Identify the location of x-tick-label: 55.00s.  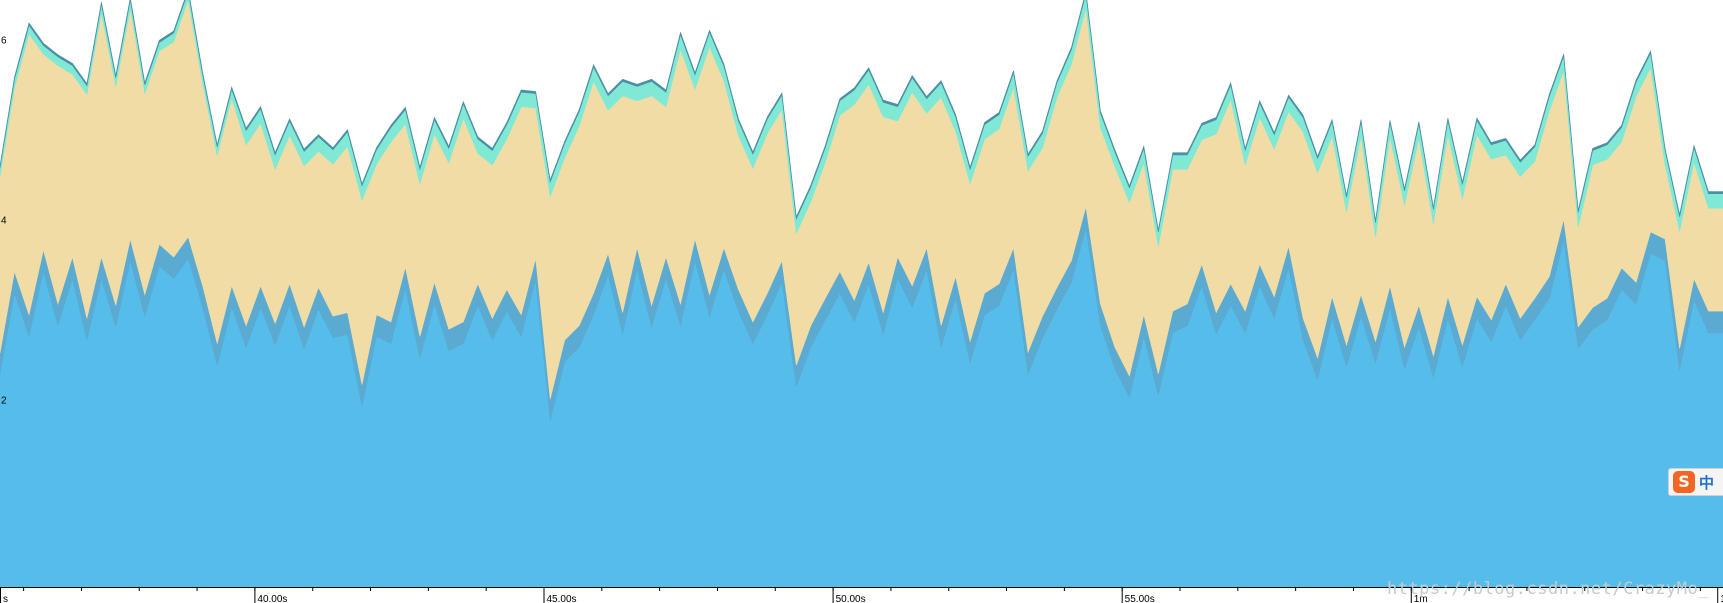
(1140, 598).